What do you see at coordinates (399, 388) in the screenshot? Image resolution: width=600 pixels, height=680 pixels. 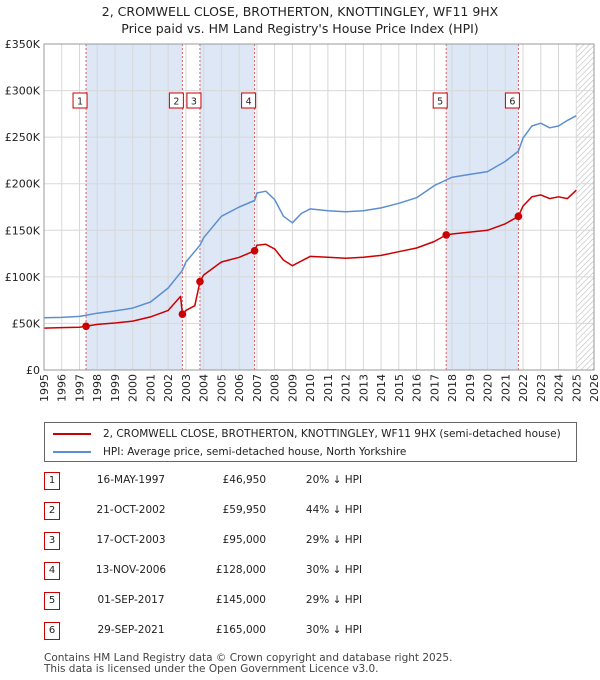 I see `x-tick-label: 2015` at bounding box center [399, 388].